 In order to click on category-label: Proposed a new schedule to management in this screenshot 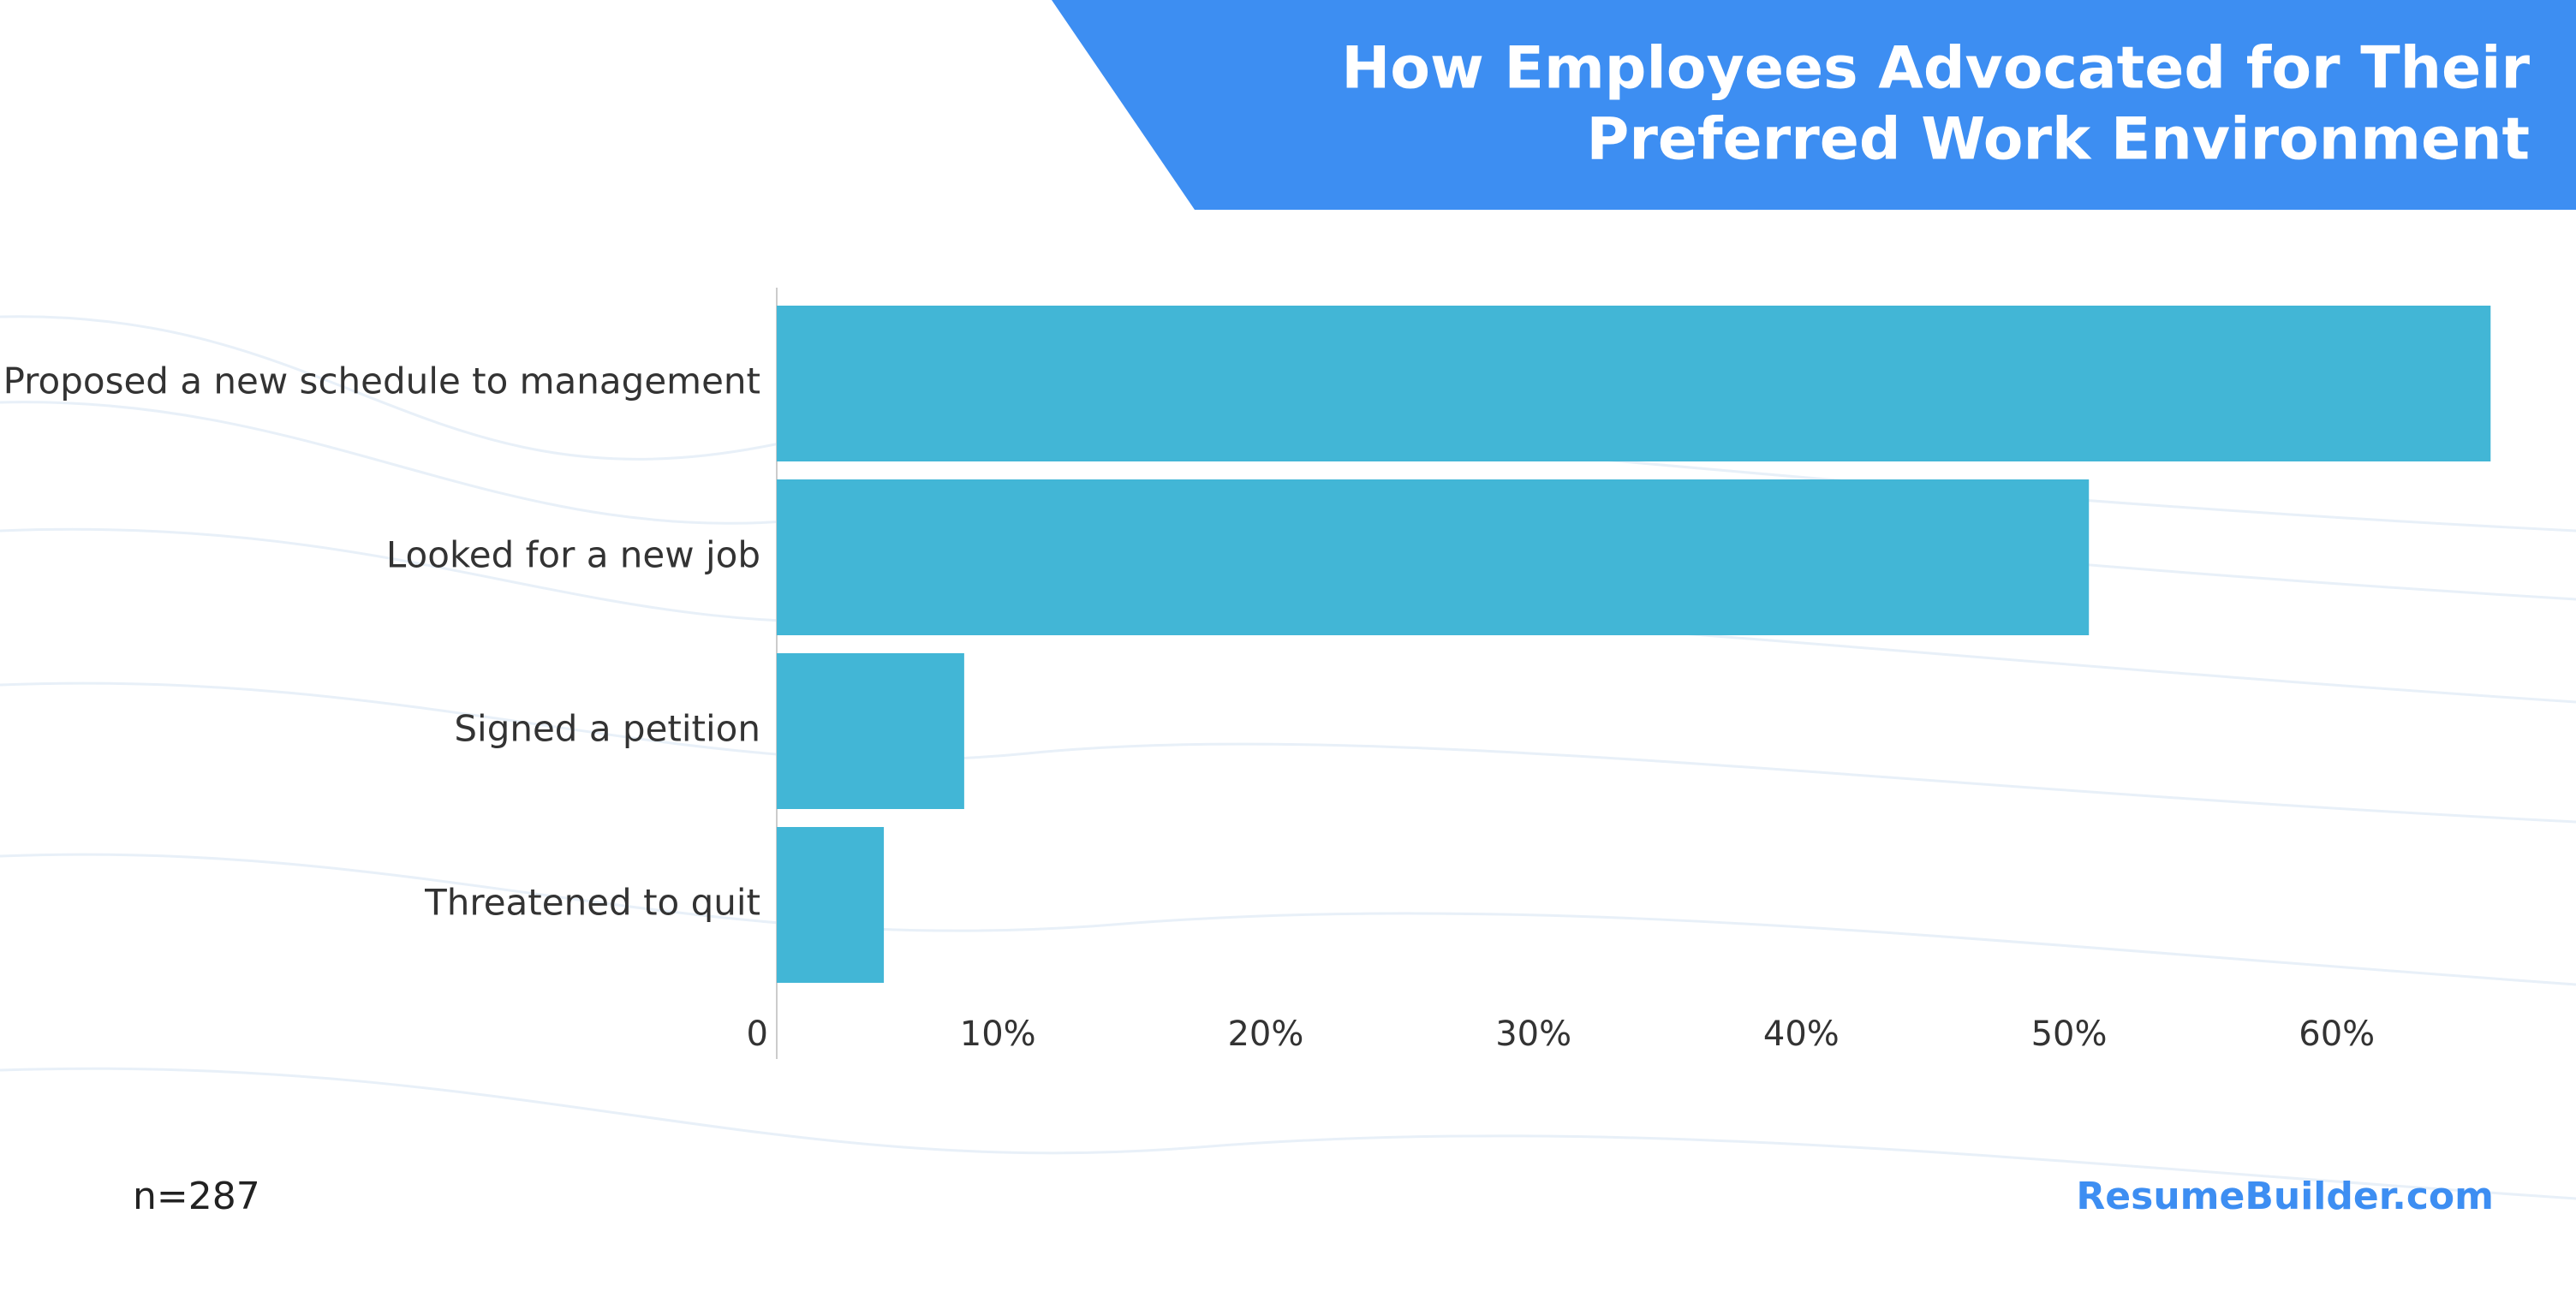, I will do `click(381, 381)`.